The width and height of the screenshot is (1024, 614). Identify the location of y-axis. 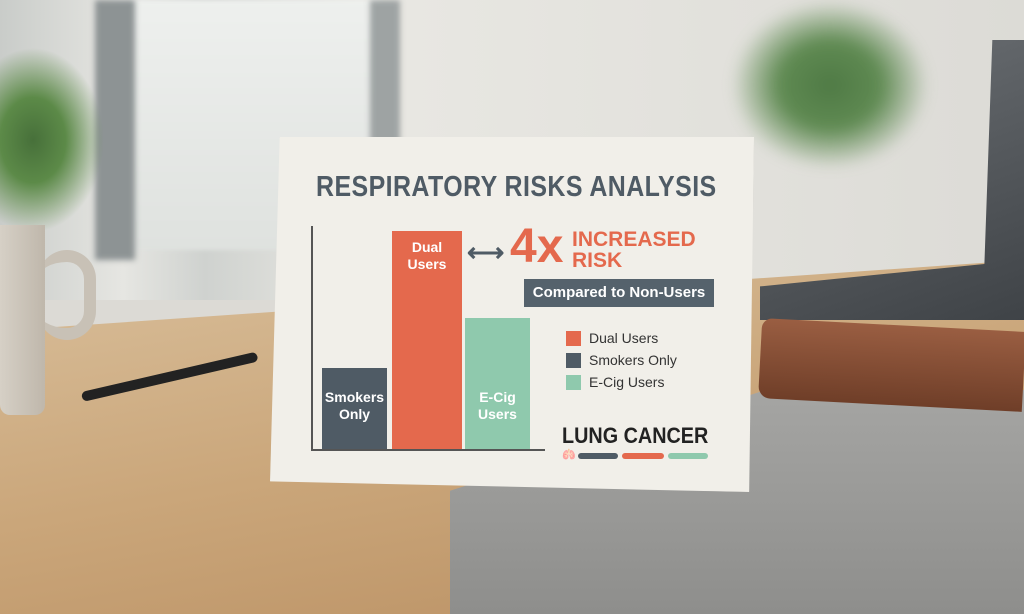
(312, 338).